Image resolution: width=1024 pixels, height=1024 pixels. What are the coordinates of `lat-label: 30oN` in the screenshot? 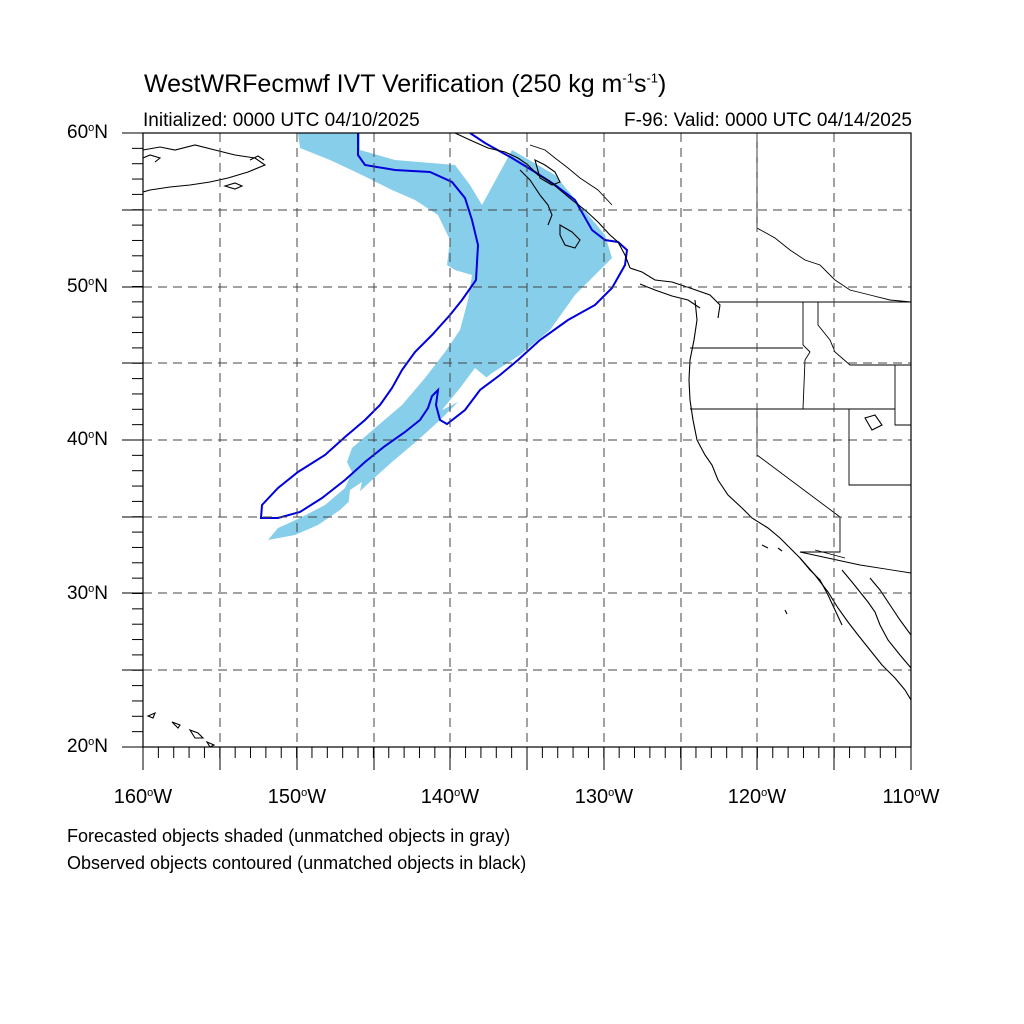 It's located at (87, 593).